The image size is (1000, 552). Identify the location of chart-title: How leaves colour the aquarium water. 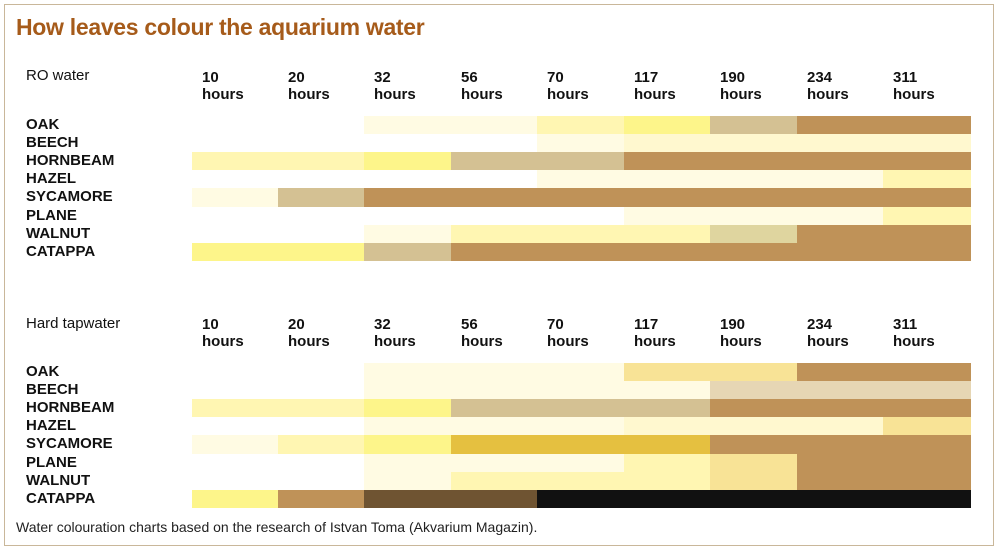
(220, 27).